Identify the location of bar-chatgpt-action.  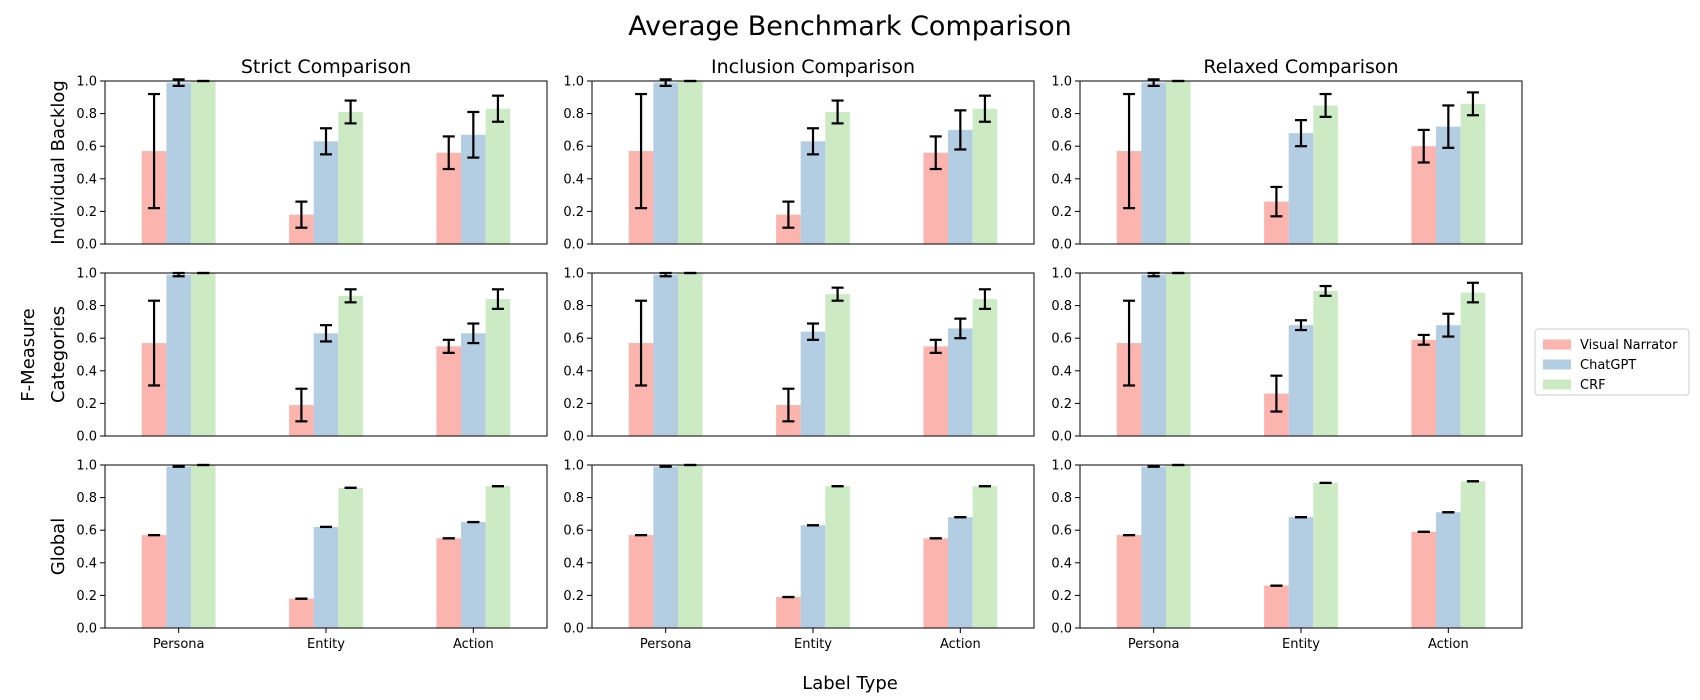
(1448, 570).